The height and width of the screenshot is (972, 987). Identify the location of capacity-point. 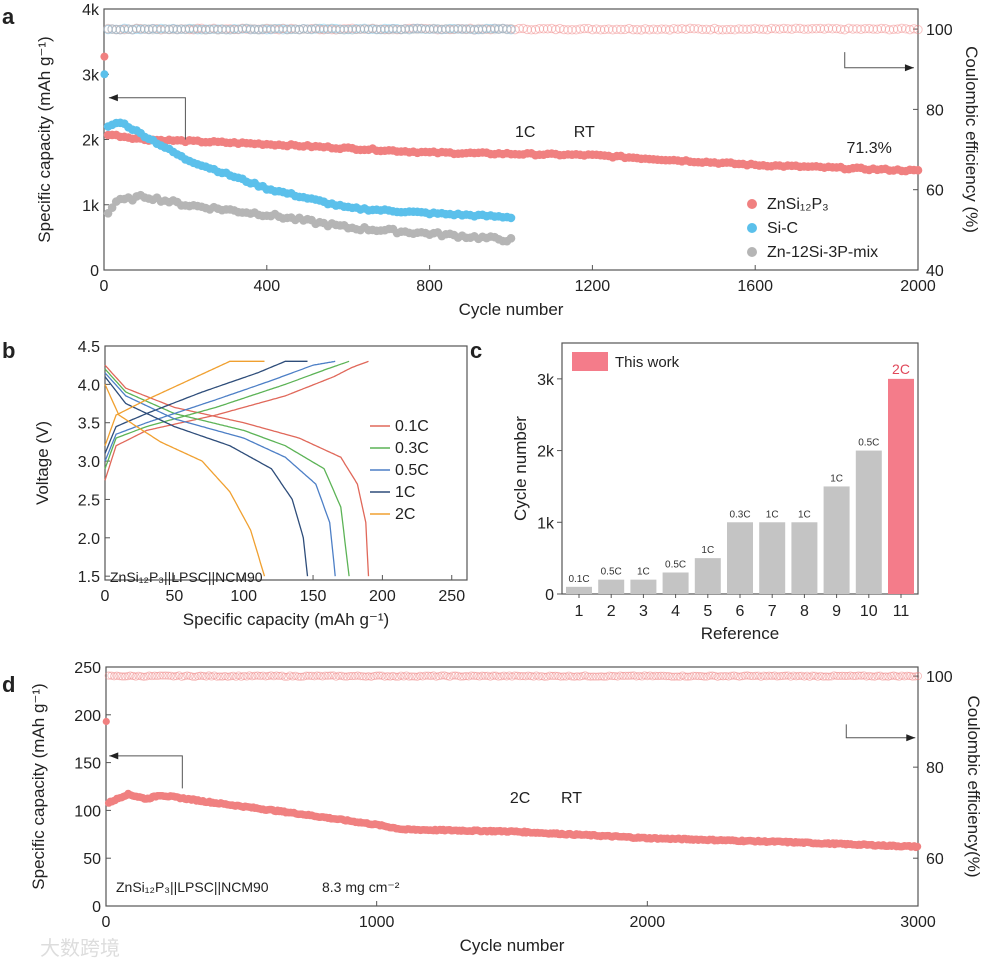
(918, 170).